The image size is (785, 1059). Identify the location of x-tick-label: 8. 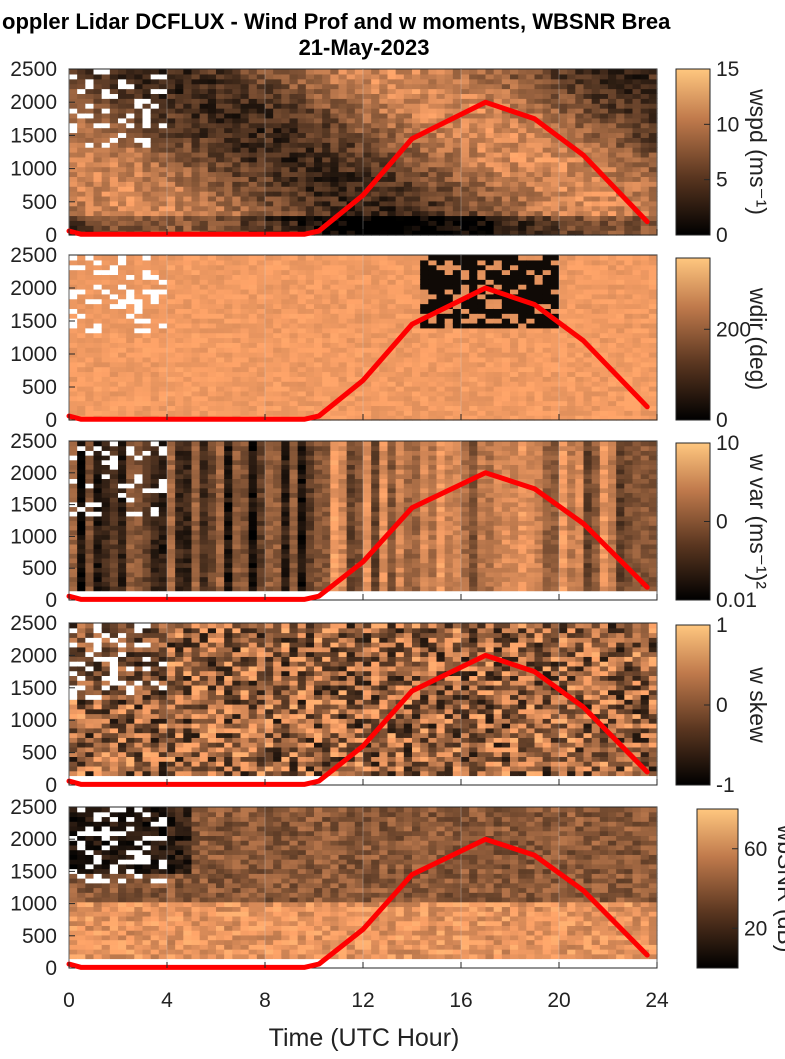
(265, 1000).